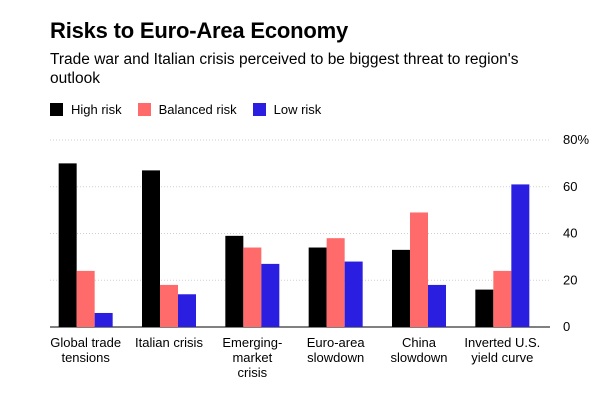 The image size is (600, 402). I want to click on y-tick-label: 20, so click(570, 279).